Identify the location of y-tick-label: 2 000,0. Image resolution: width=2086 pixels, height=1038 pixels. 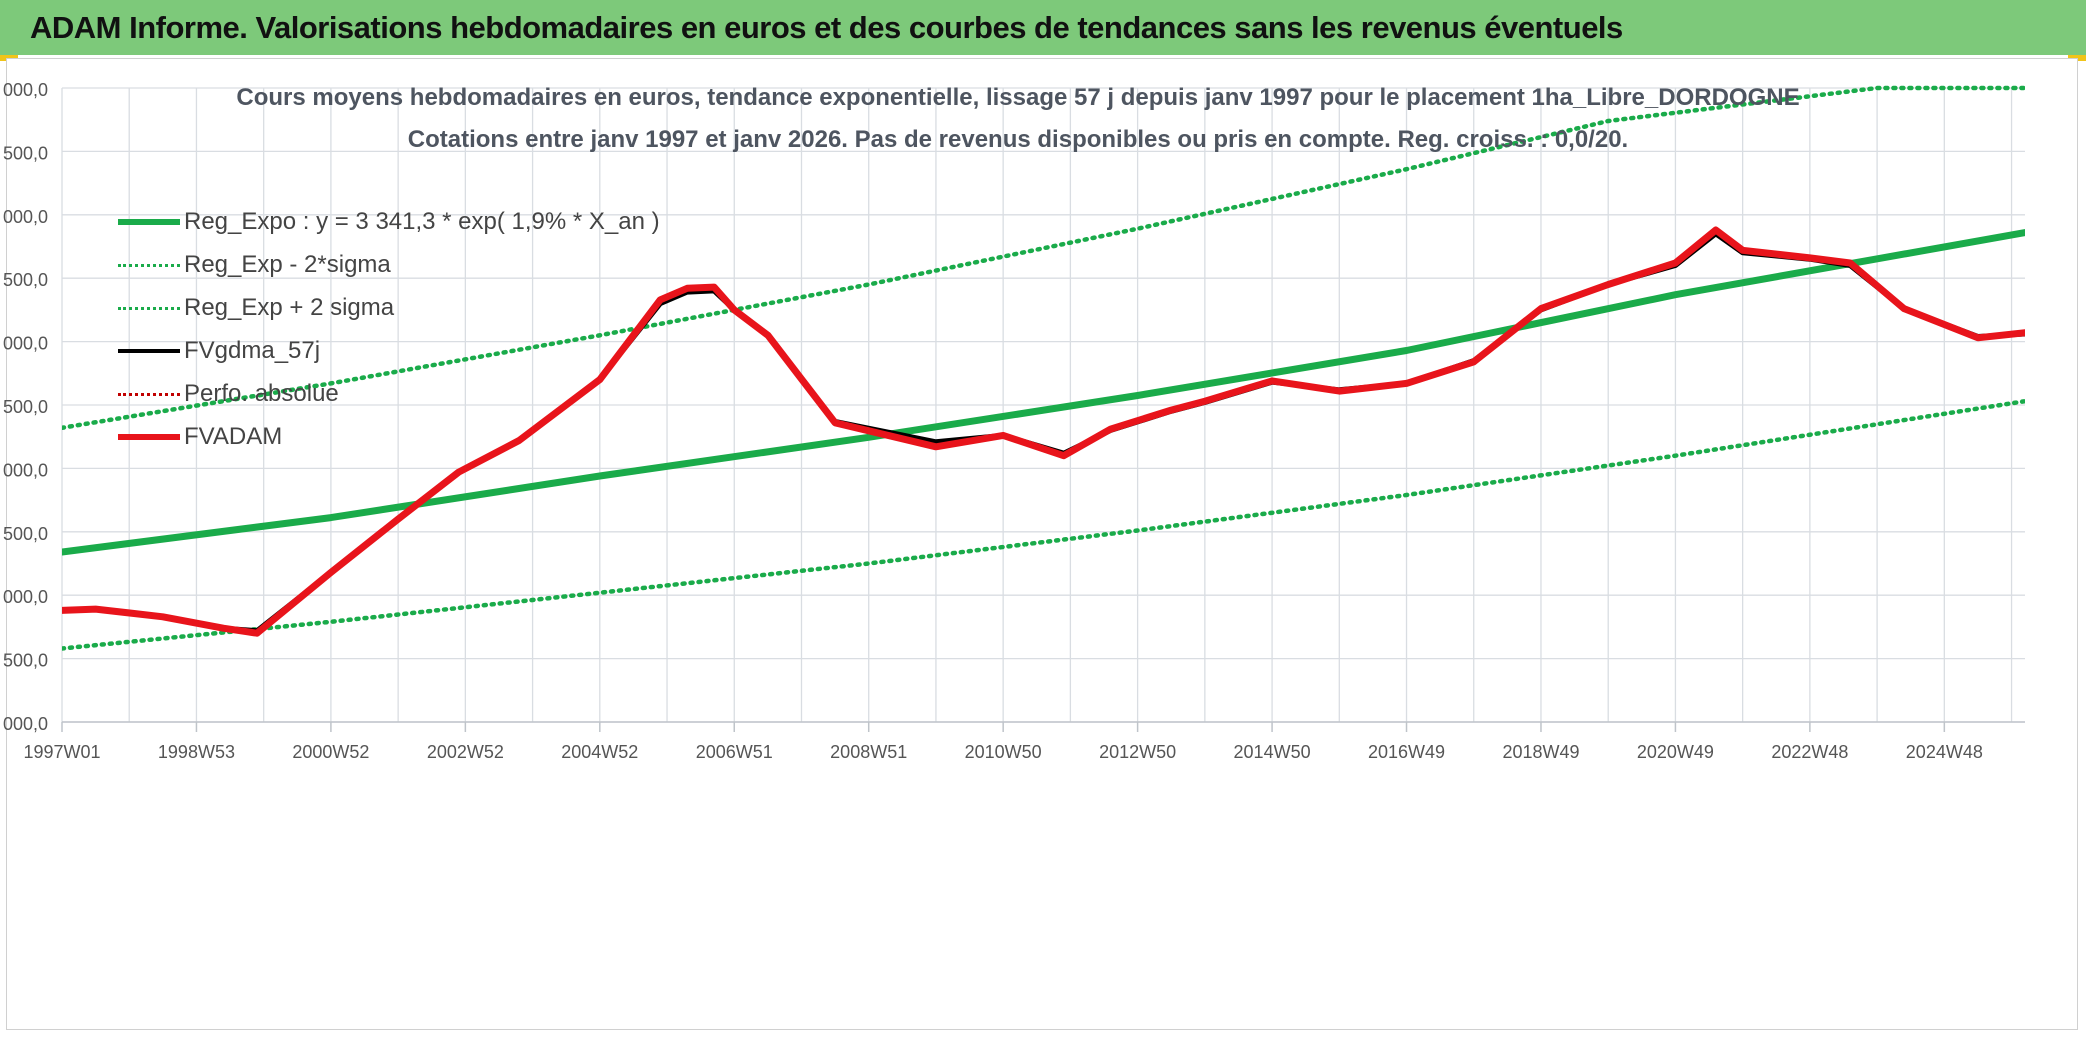
(24, 724).